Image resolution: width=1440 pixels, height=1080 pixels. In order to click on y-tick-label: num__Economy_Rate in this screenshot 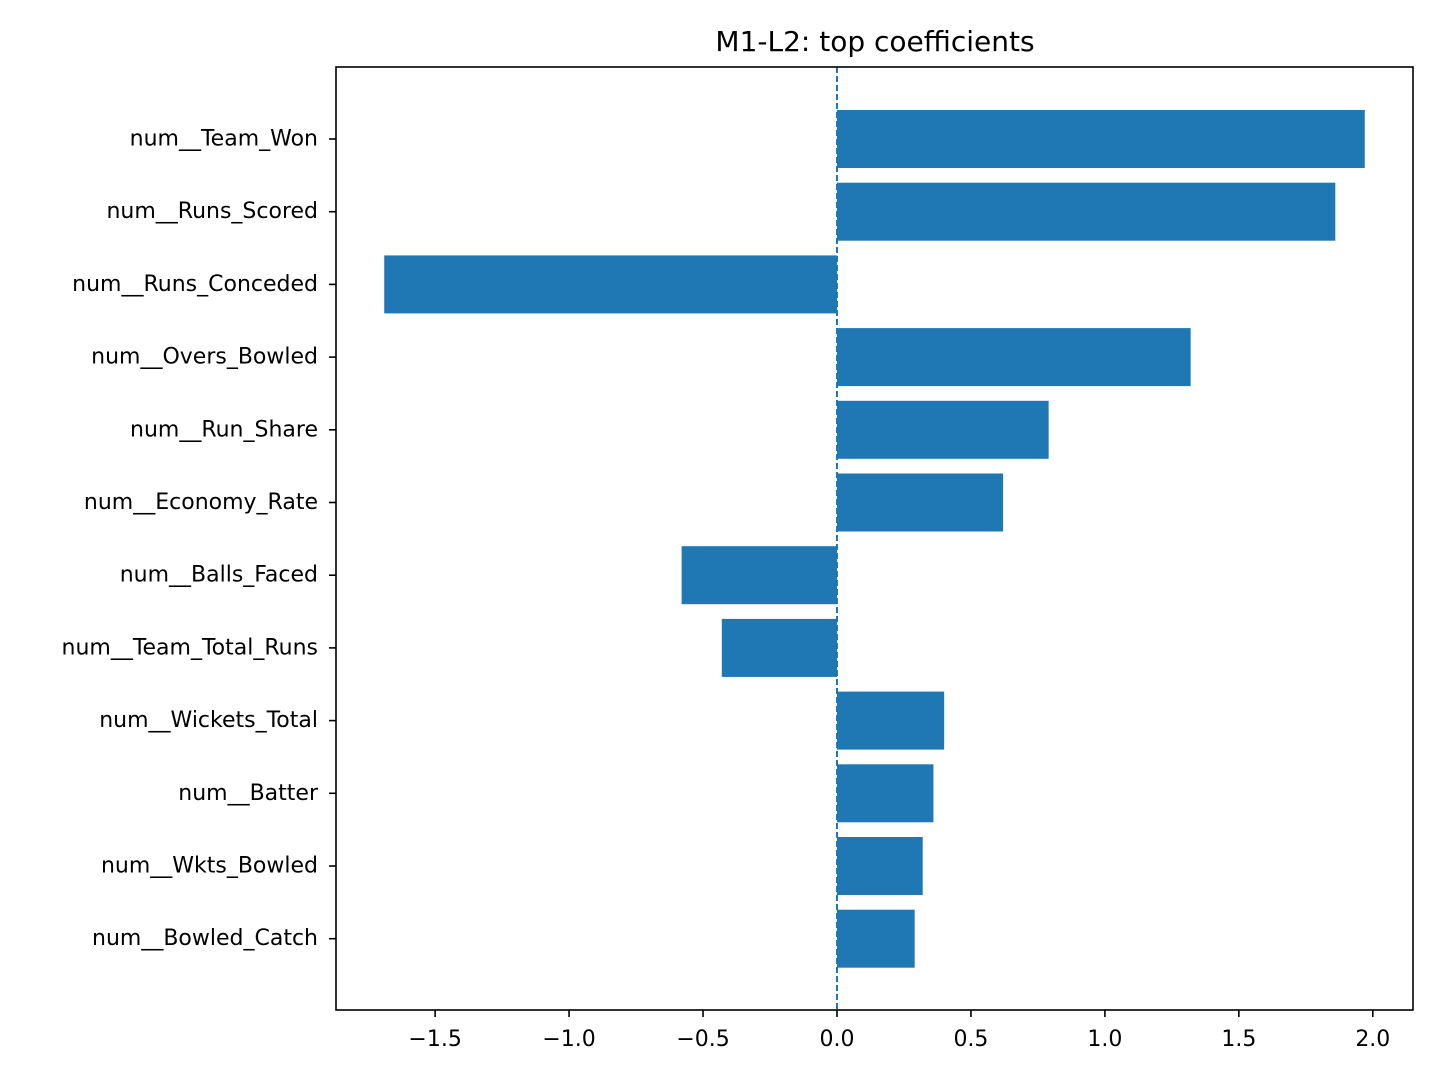, I will do `click(201, 502)`.